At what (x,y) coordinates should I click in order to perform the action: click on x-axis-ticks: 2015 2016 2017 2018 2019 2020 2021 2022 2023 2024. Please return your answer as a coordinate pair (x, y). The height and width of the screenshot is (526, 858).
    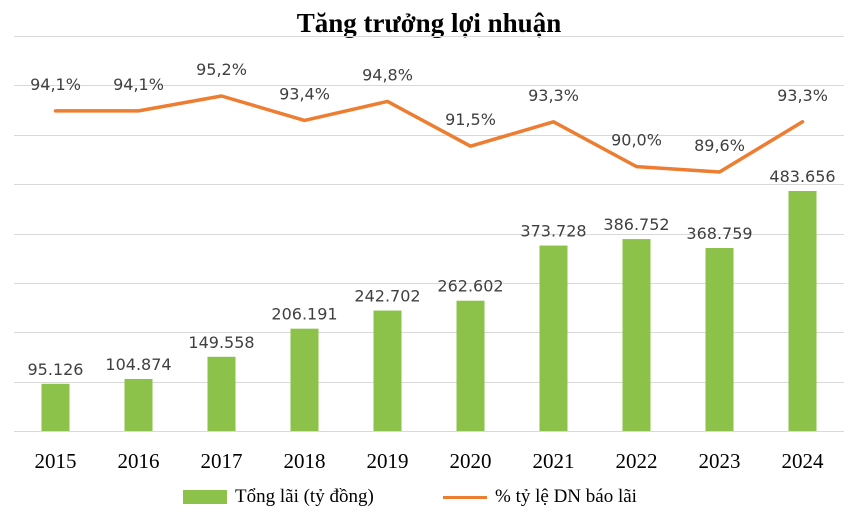
    Looking at the image, I should click on (430, 461).